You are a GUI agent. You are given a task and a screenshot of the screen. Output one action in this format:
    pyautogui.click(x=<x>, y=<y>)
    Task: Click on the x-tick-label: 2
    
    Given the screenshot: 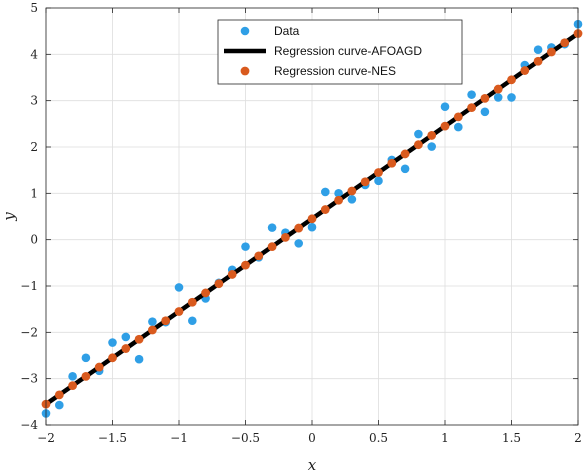 What is the action you would take?
    pyautogui.click(x=578, y=438)
    